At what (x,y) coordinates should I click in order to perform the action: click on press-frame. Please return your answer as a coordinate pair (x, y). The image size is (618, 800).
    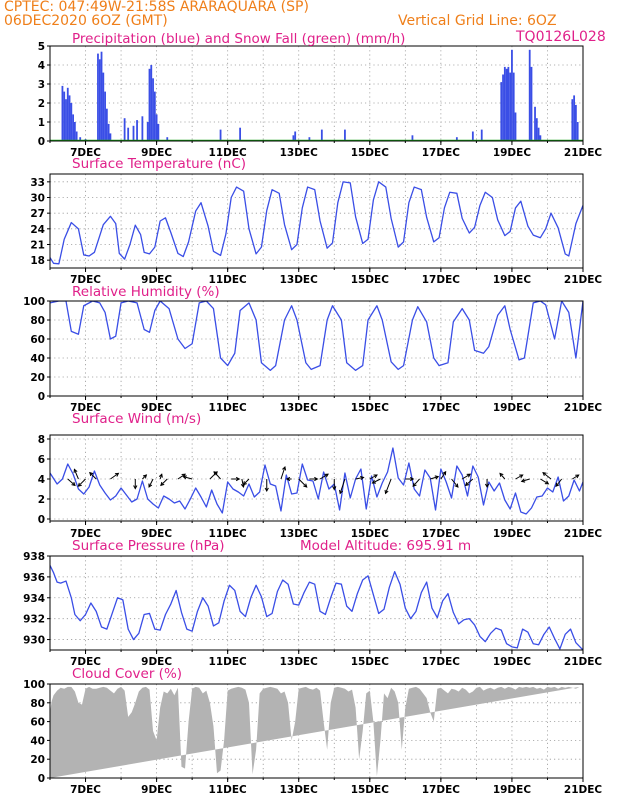
    Looking at the image, I should click on (316, 603).